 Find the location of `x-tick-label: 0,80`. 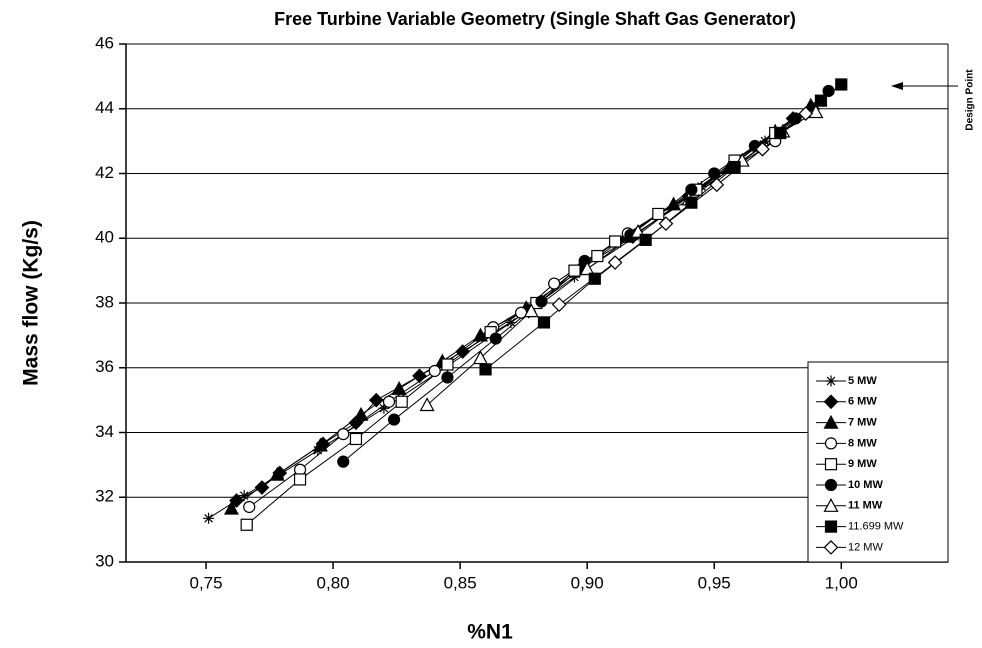

x-tick-label: 0,80 is located at coordinates (333, 582).